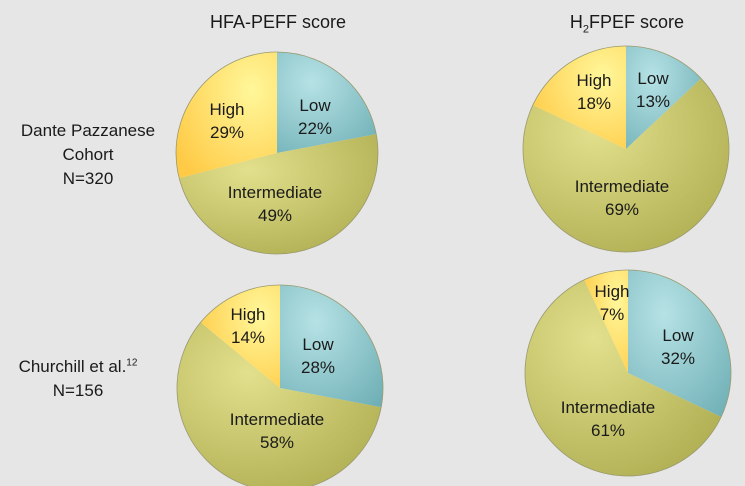 The image size is (745, 486). What do you see at coordinates (277, 431) in the screenshot?
I see `pie-slice-label-intermediate: Intermediate 58%` at bounding box center [277, 431].